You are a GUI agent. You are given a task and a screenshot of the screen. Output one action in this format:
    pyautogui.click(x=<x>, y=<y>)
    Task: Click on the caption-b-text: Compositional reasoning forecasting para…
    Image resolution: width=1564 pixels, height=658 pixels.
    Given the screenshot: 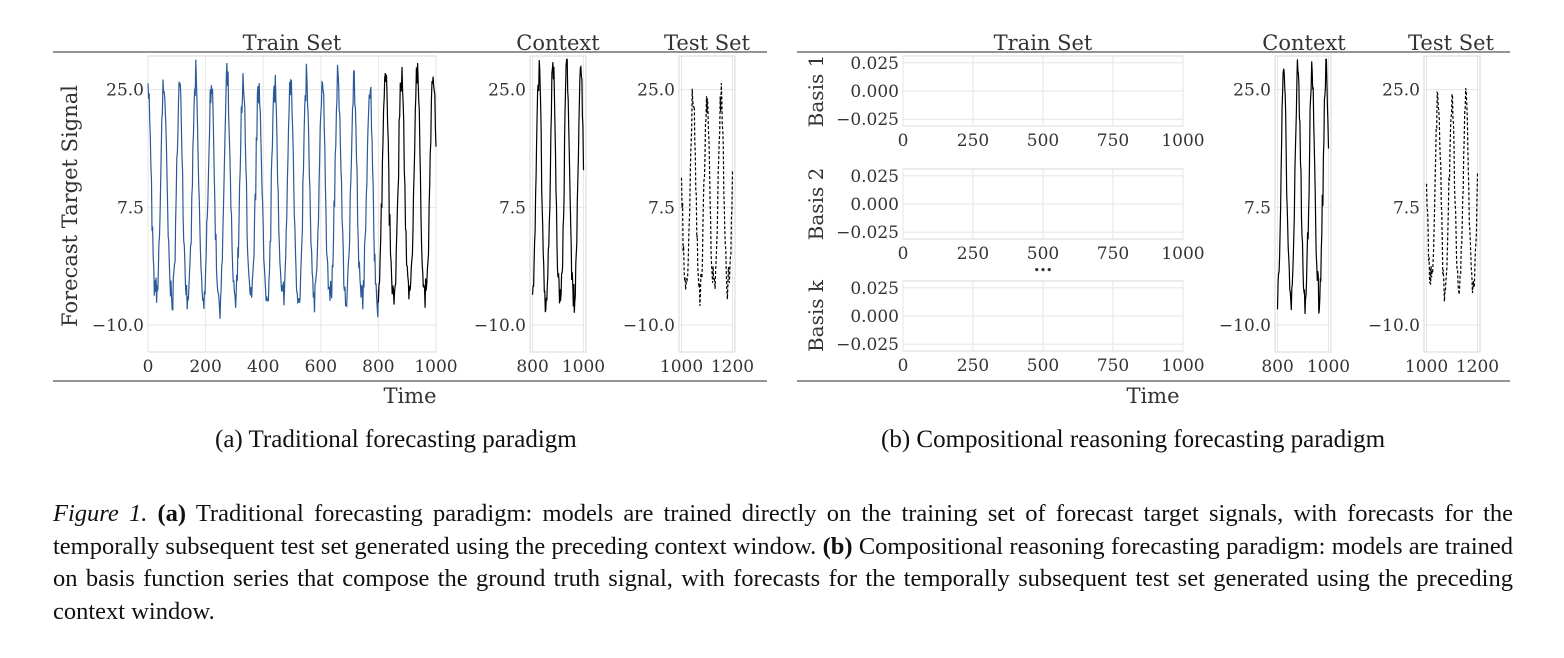 What is the action you would take?
    pyautogui.click(x=783, y=578)
    